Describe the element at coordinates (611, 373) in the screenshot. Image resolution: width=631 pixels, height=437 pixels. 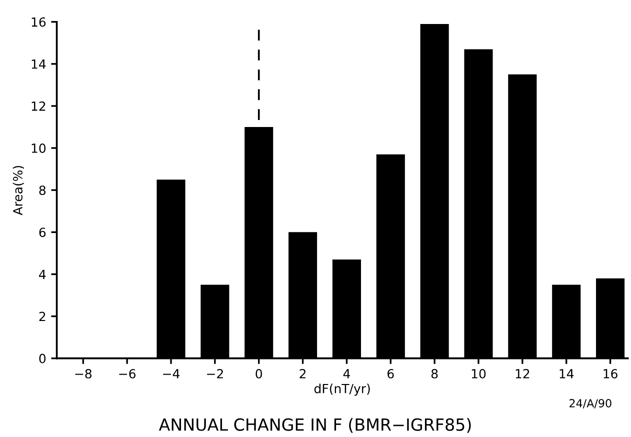
I see `x-tick-label: 16` at that location.